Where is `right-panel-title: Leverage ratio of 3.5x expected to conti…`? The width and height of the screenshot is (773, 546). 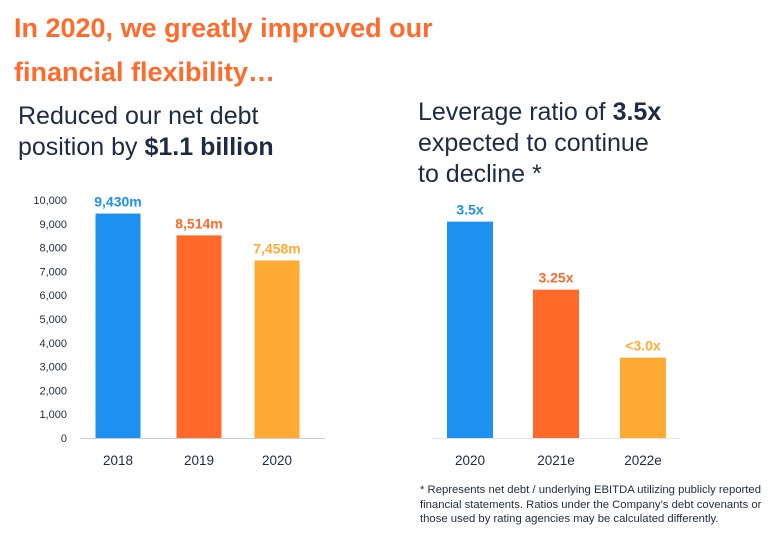
right-panel-title: Leverage ratio of 3.5x expected to conti… is located at coordinates (539, 143).